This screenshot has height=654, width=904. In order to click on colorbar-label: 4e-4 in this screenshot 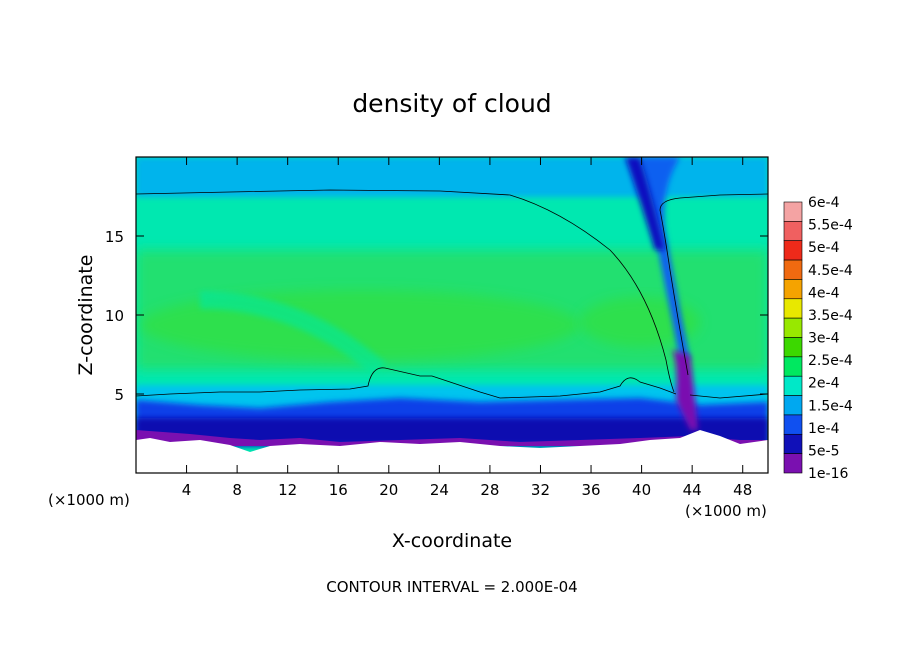, I will do `click(824, 293)`.